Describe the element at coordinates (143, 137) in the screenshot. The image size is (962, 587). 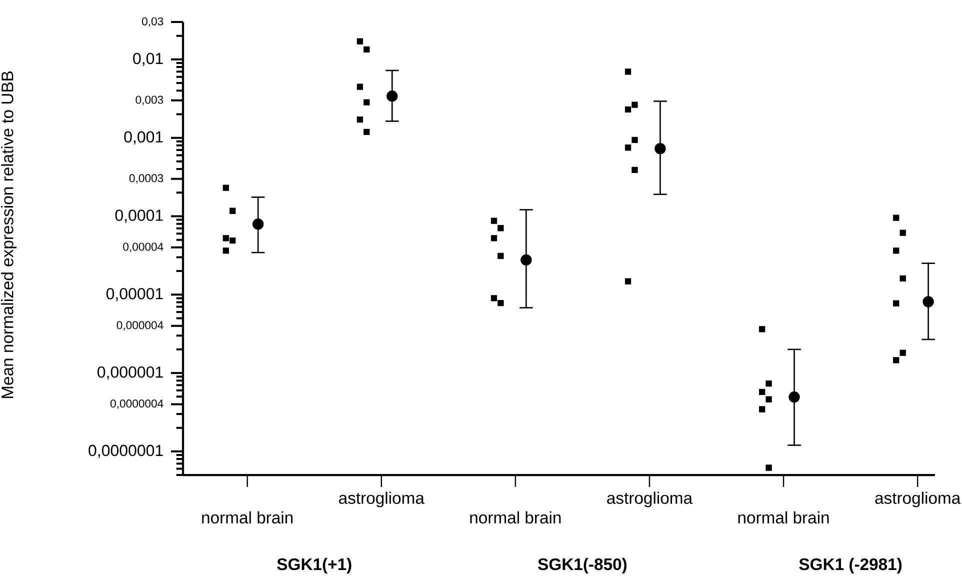
I see `y-tick-label: 0,001` at that location.